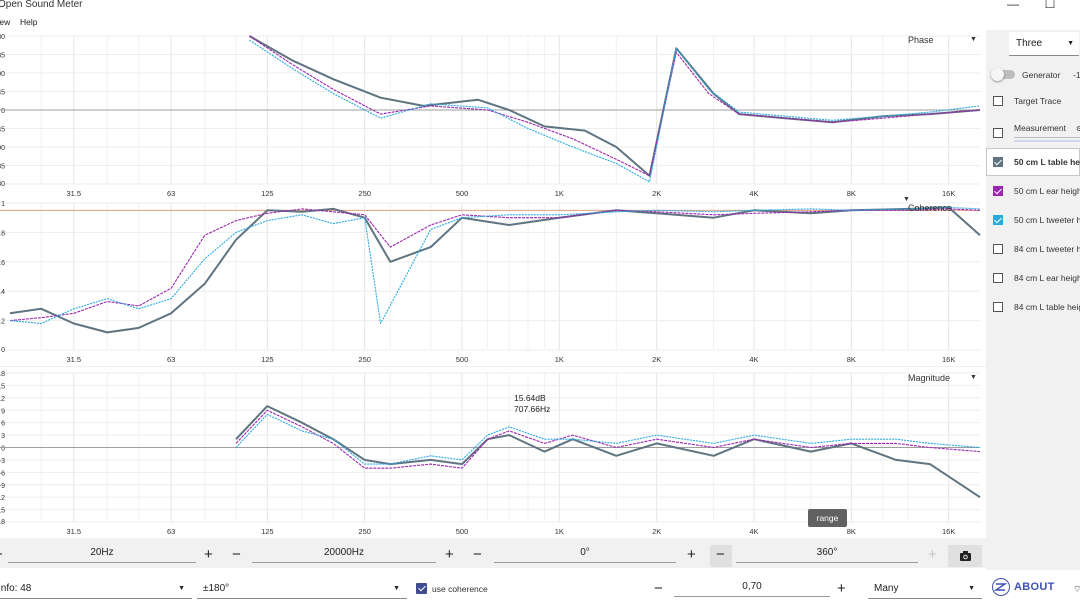  I want to click on target-trace-label: Target Trace, so click(1038, 101).